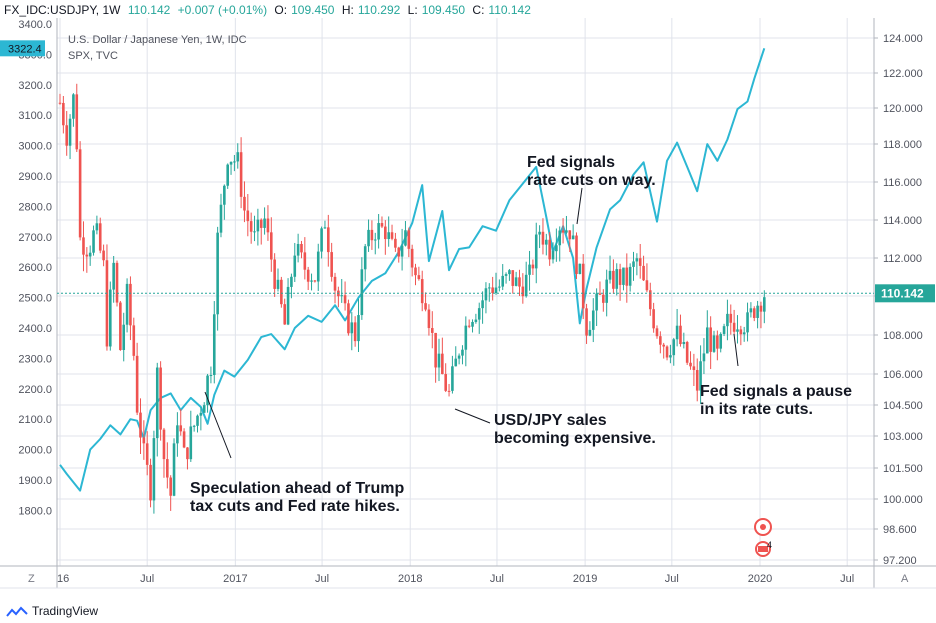  Describe the element at coordinates (760, 579) in the screenshot. I see `x-axis-label: 2020` at that location.